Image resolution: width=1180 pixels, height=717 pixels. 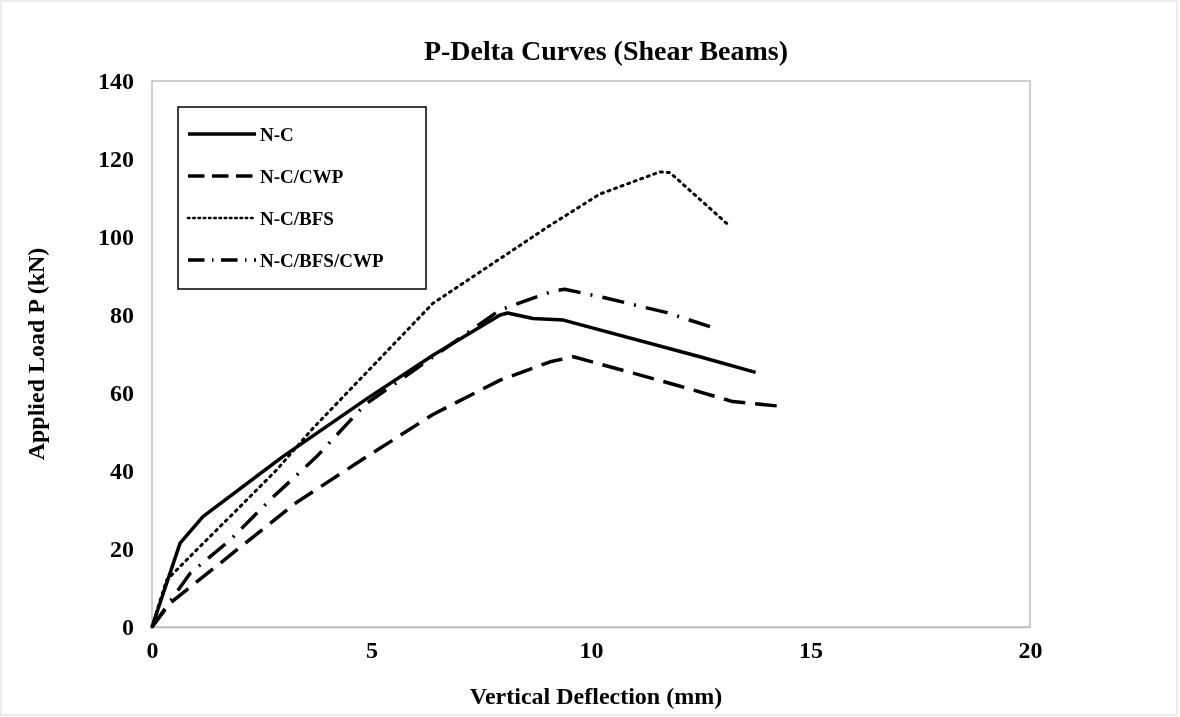 I want to click on x-tick-label: 15, so click(x=811, y=650).